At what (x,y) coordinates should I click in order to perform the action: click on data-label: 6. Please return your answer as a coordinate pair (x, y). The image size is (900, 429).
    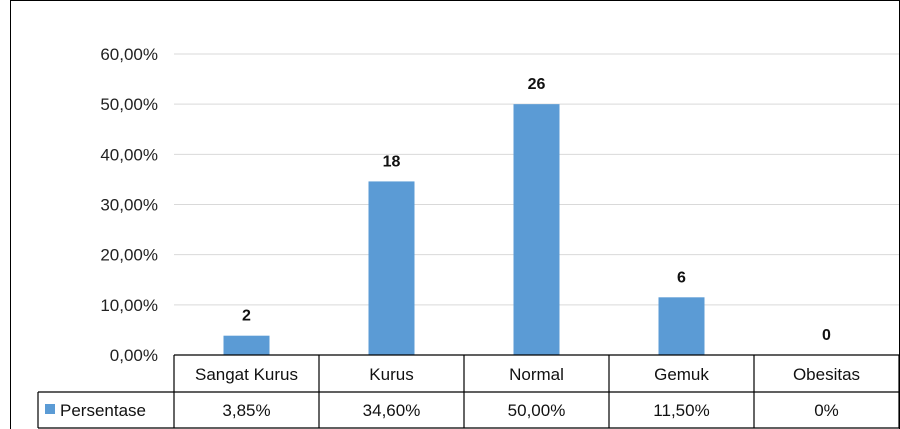
    Looking at the image, I should click on (681, 277).